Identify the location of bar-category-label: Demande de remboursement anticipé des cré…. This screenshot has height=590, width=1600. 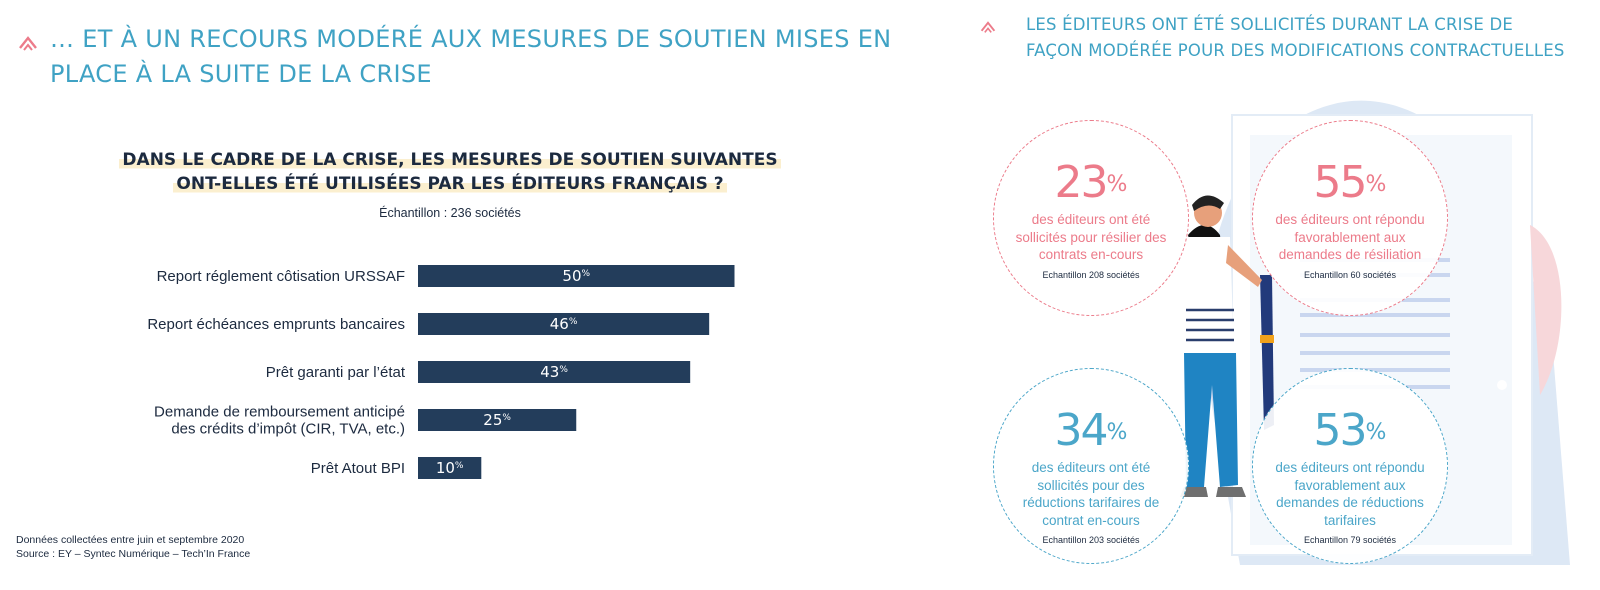
(279, 421).